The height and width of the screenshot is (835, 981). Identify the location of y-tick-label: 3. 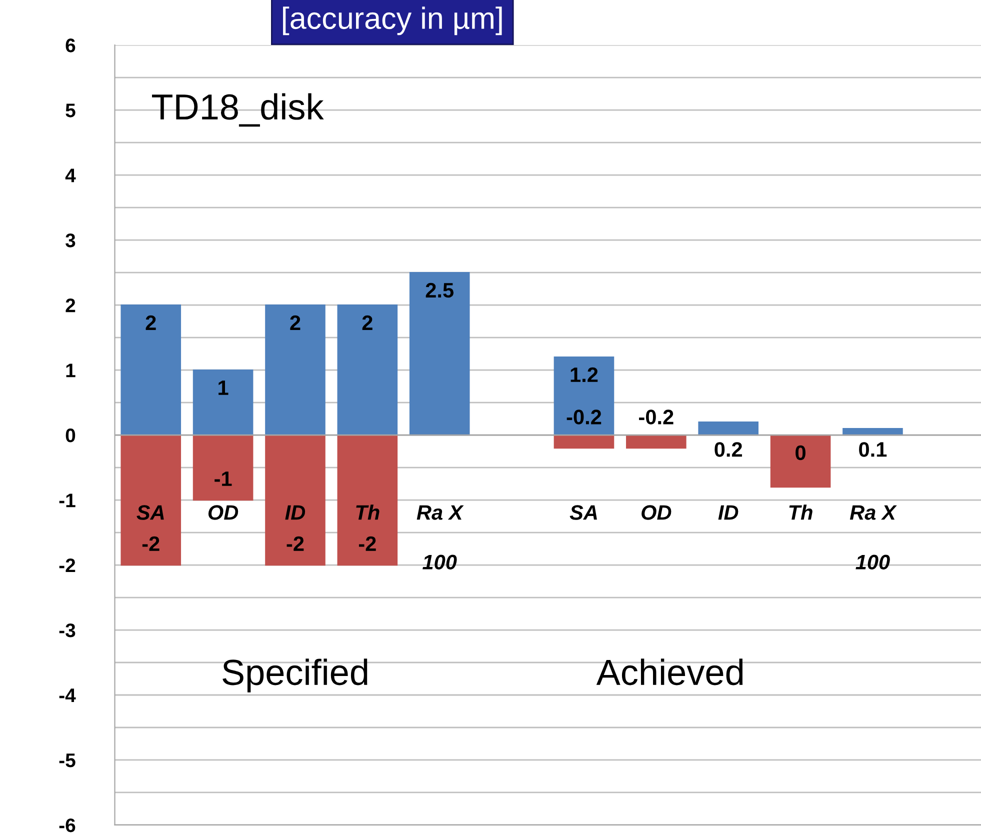
(71, 241).